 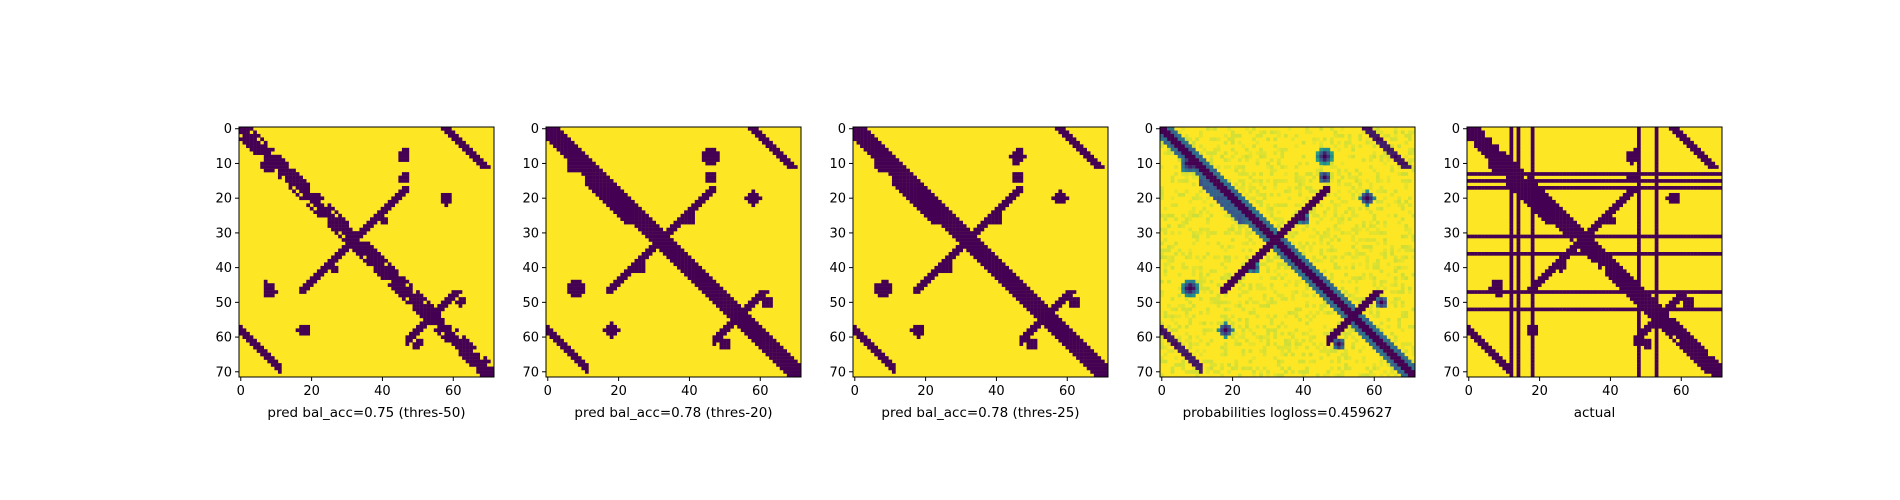 I want to click on axes-frame, so click(x=366, y=252).